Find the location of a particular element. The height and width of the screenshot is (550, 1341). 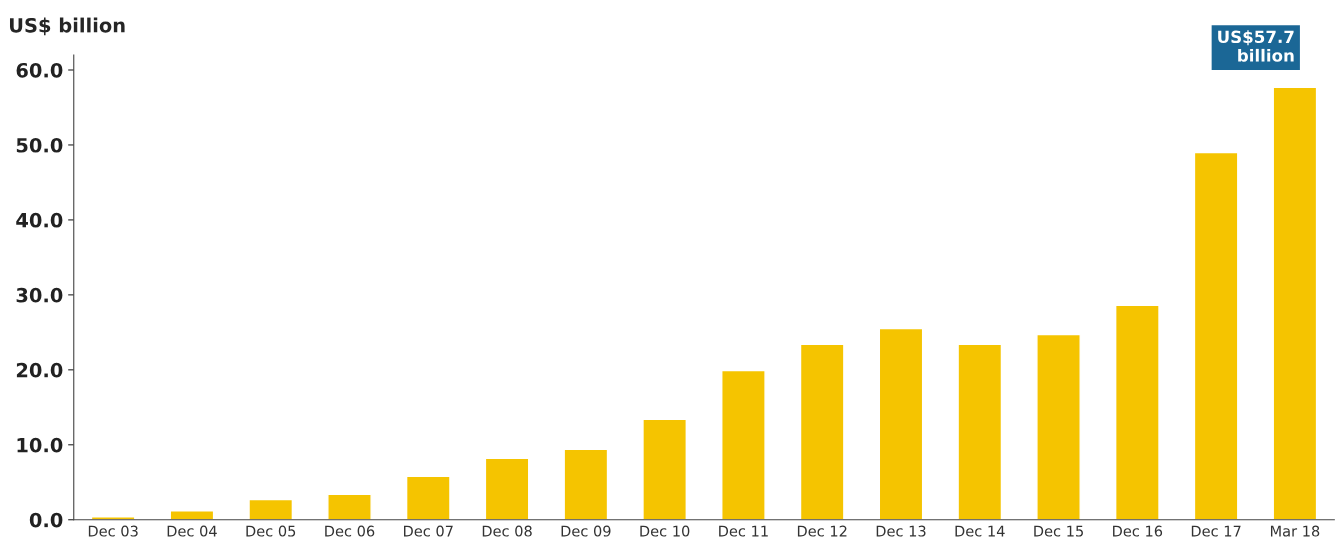

y-tick-label: 50.0 is located at coordinates (39, 145).